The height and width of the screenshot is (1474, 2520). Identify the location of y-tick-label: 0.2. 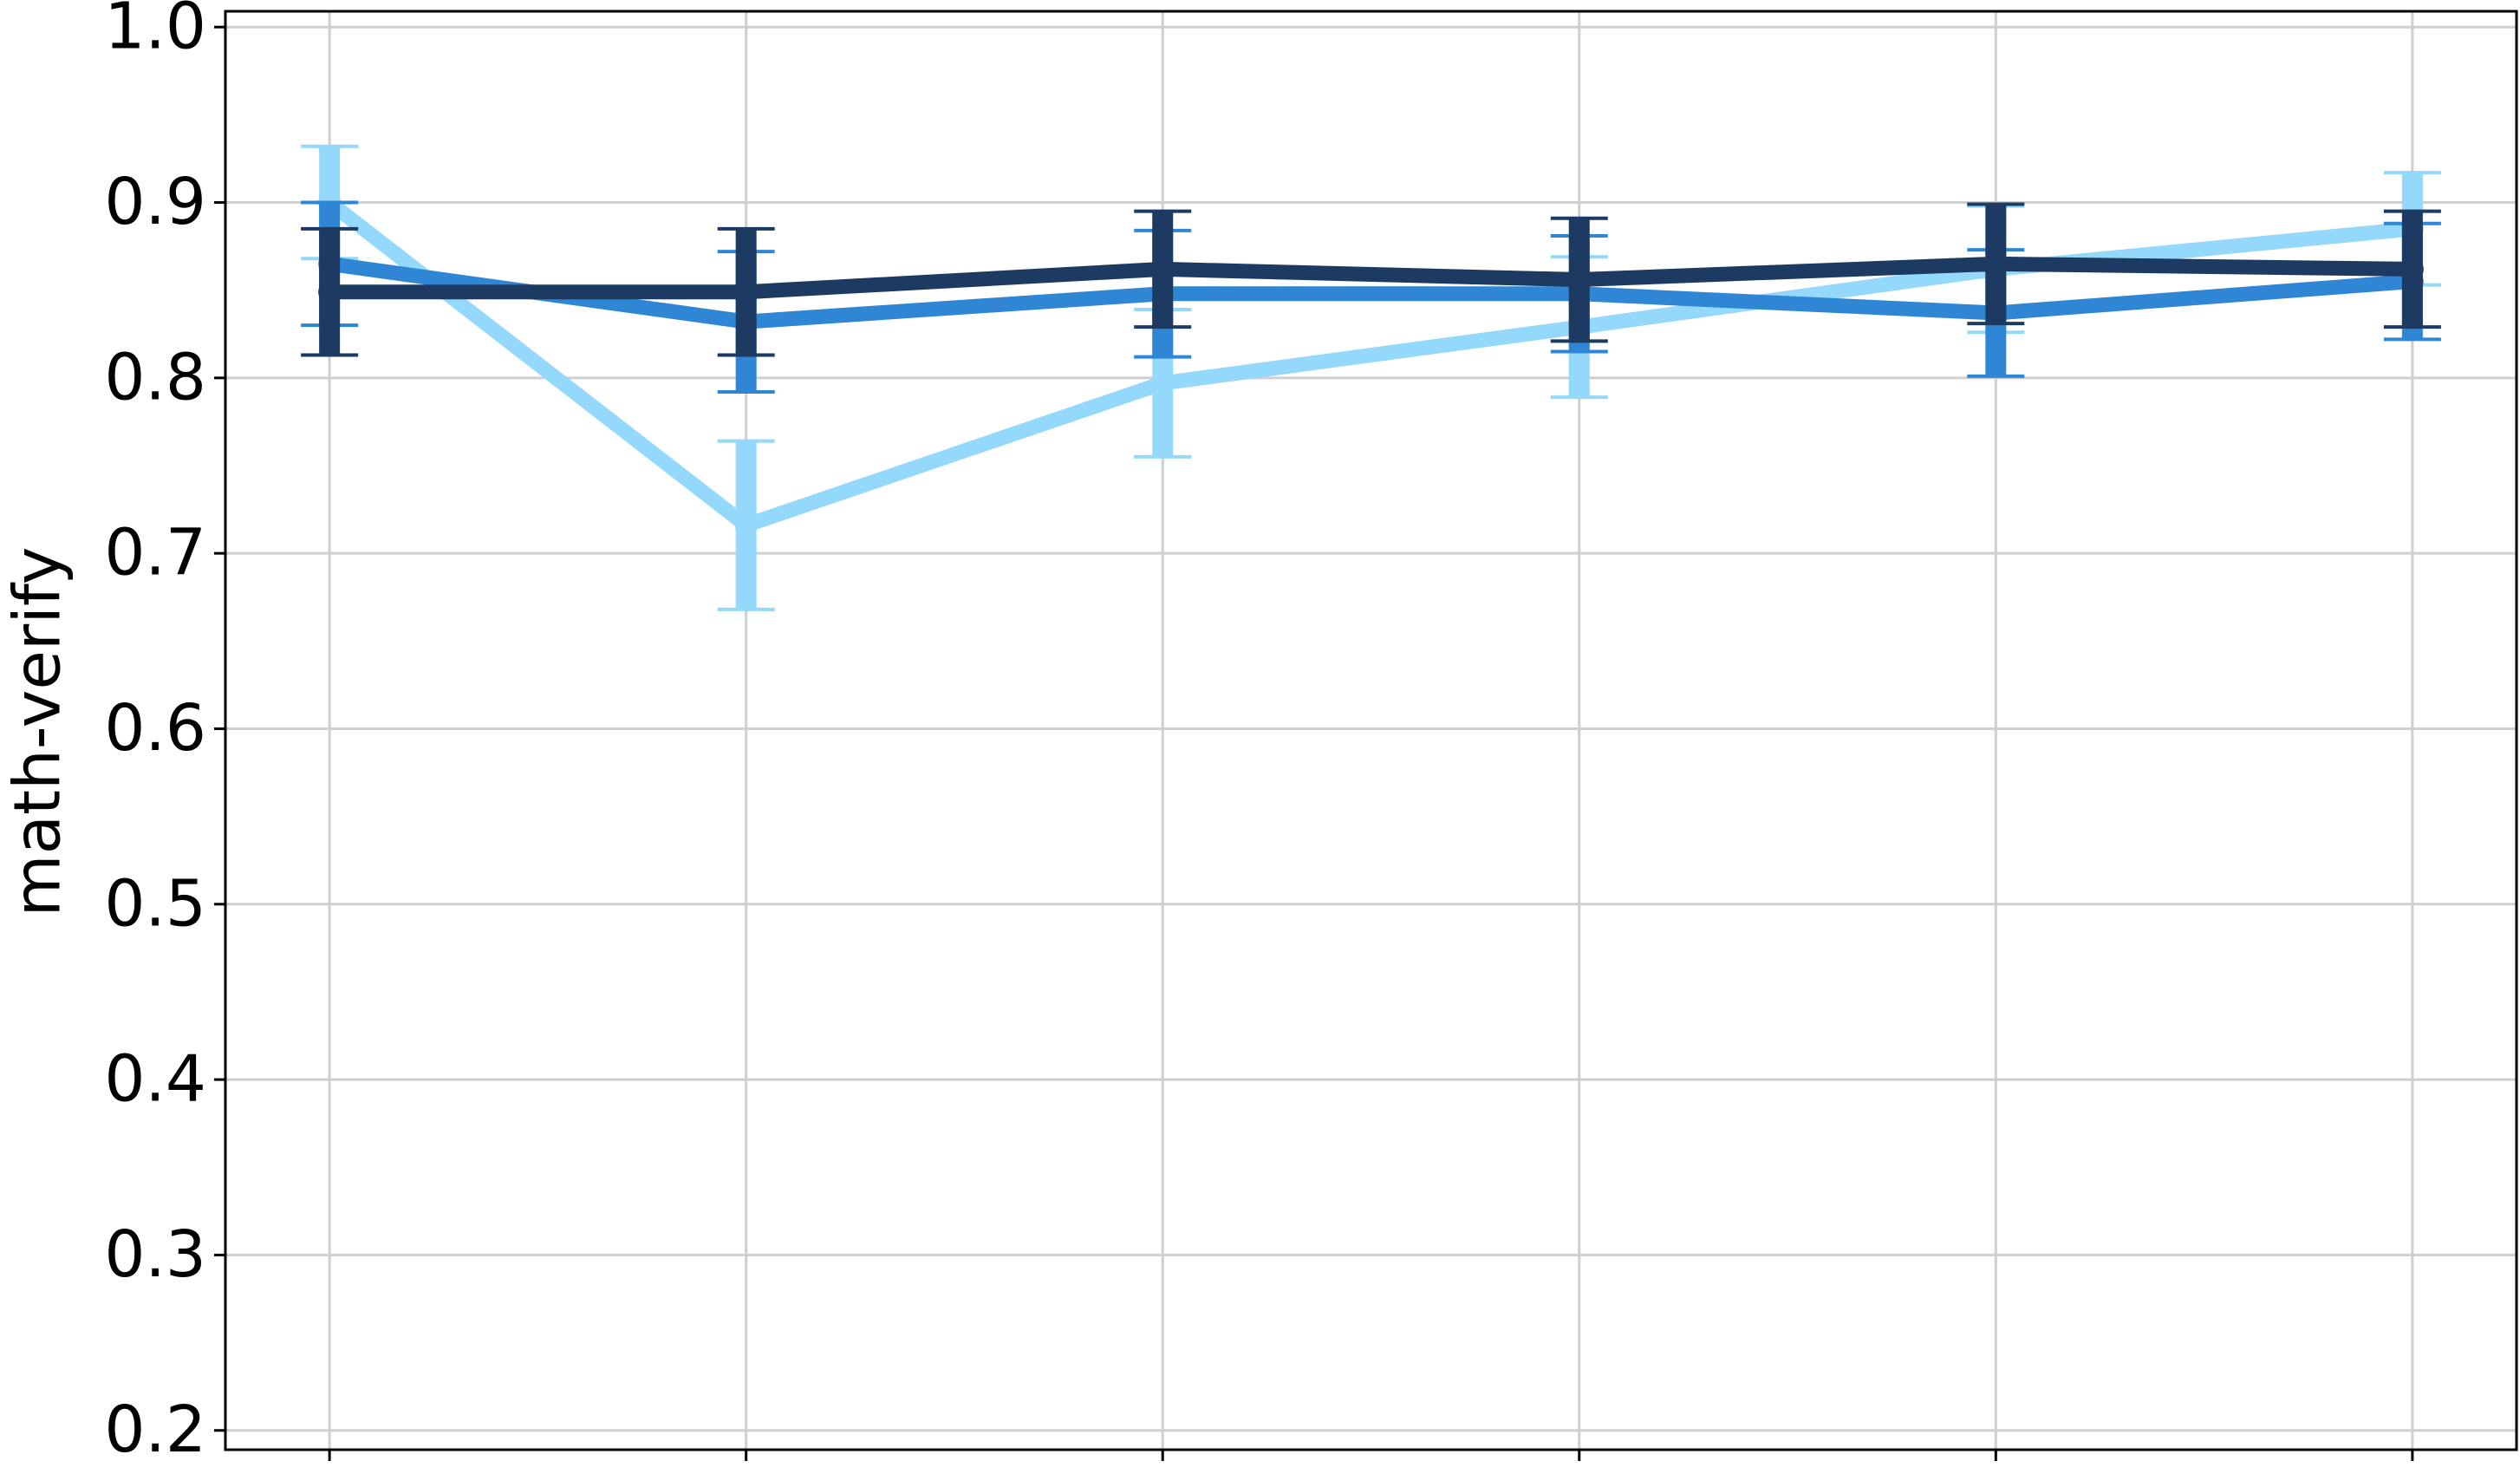
(155, 1429).